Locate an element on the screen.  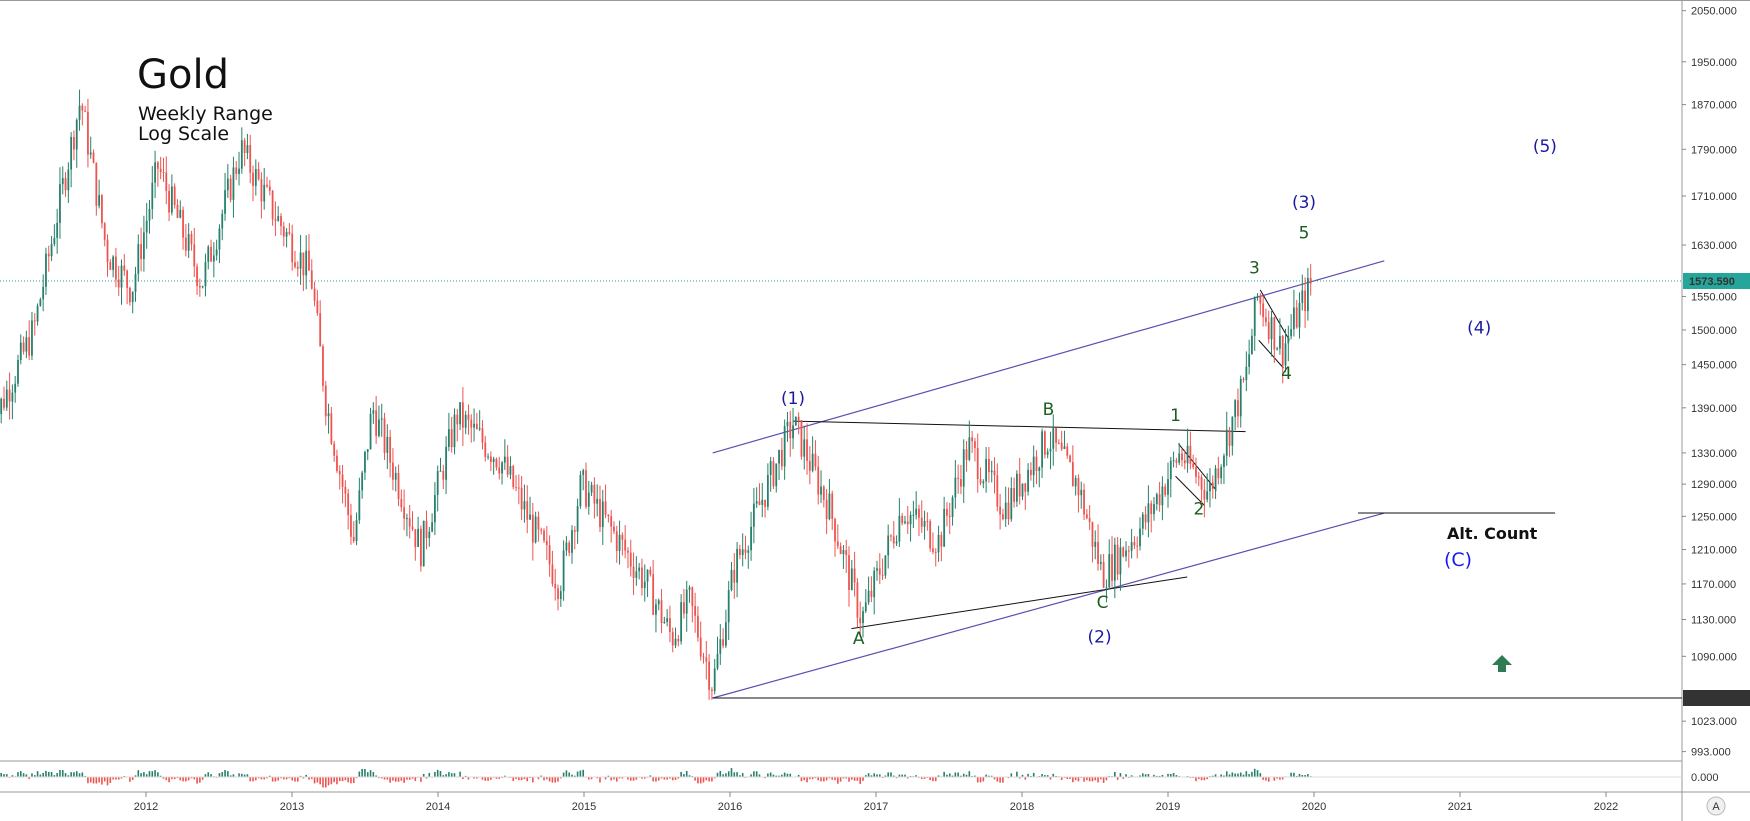
auto-scale-button: A is located at coordinates (1716, 806).